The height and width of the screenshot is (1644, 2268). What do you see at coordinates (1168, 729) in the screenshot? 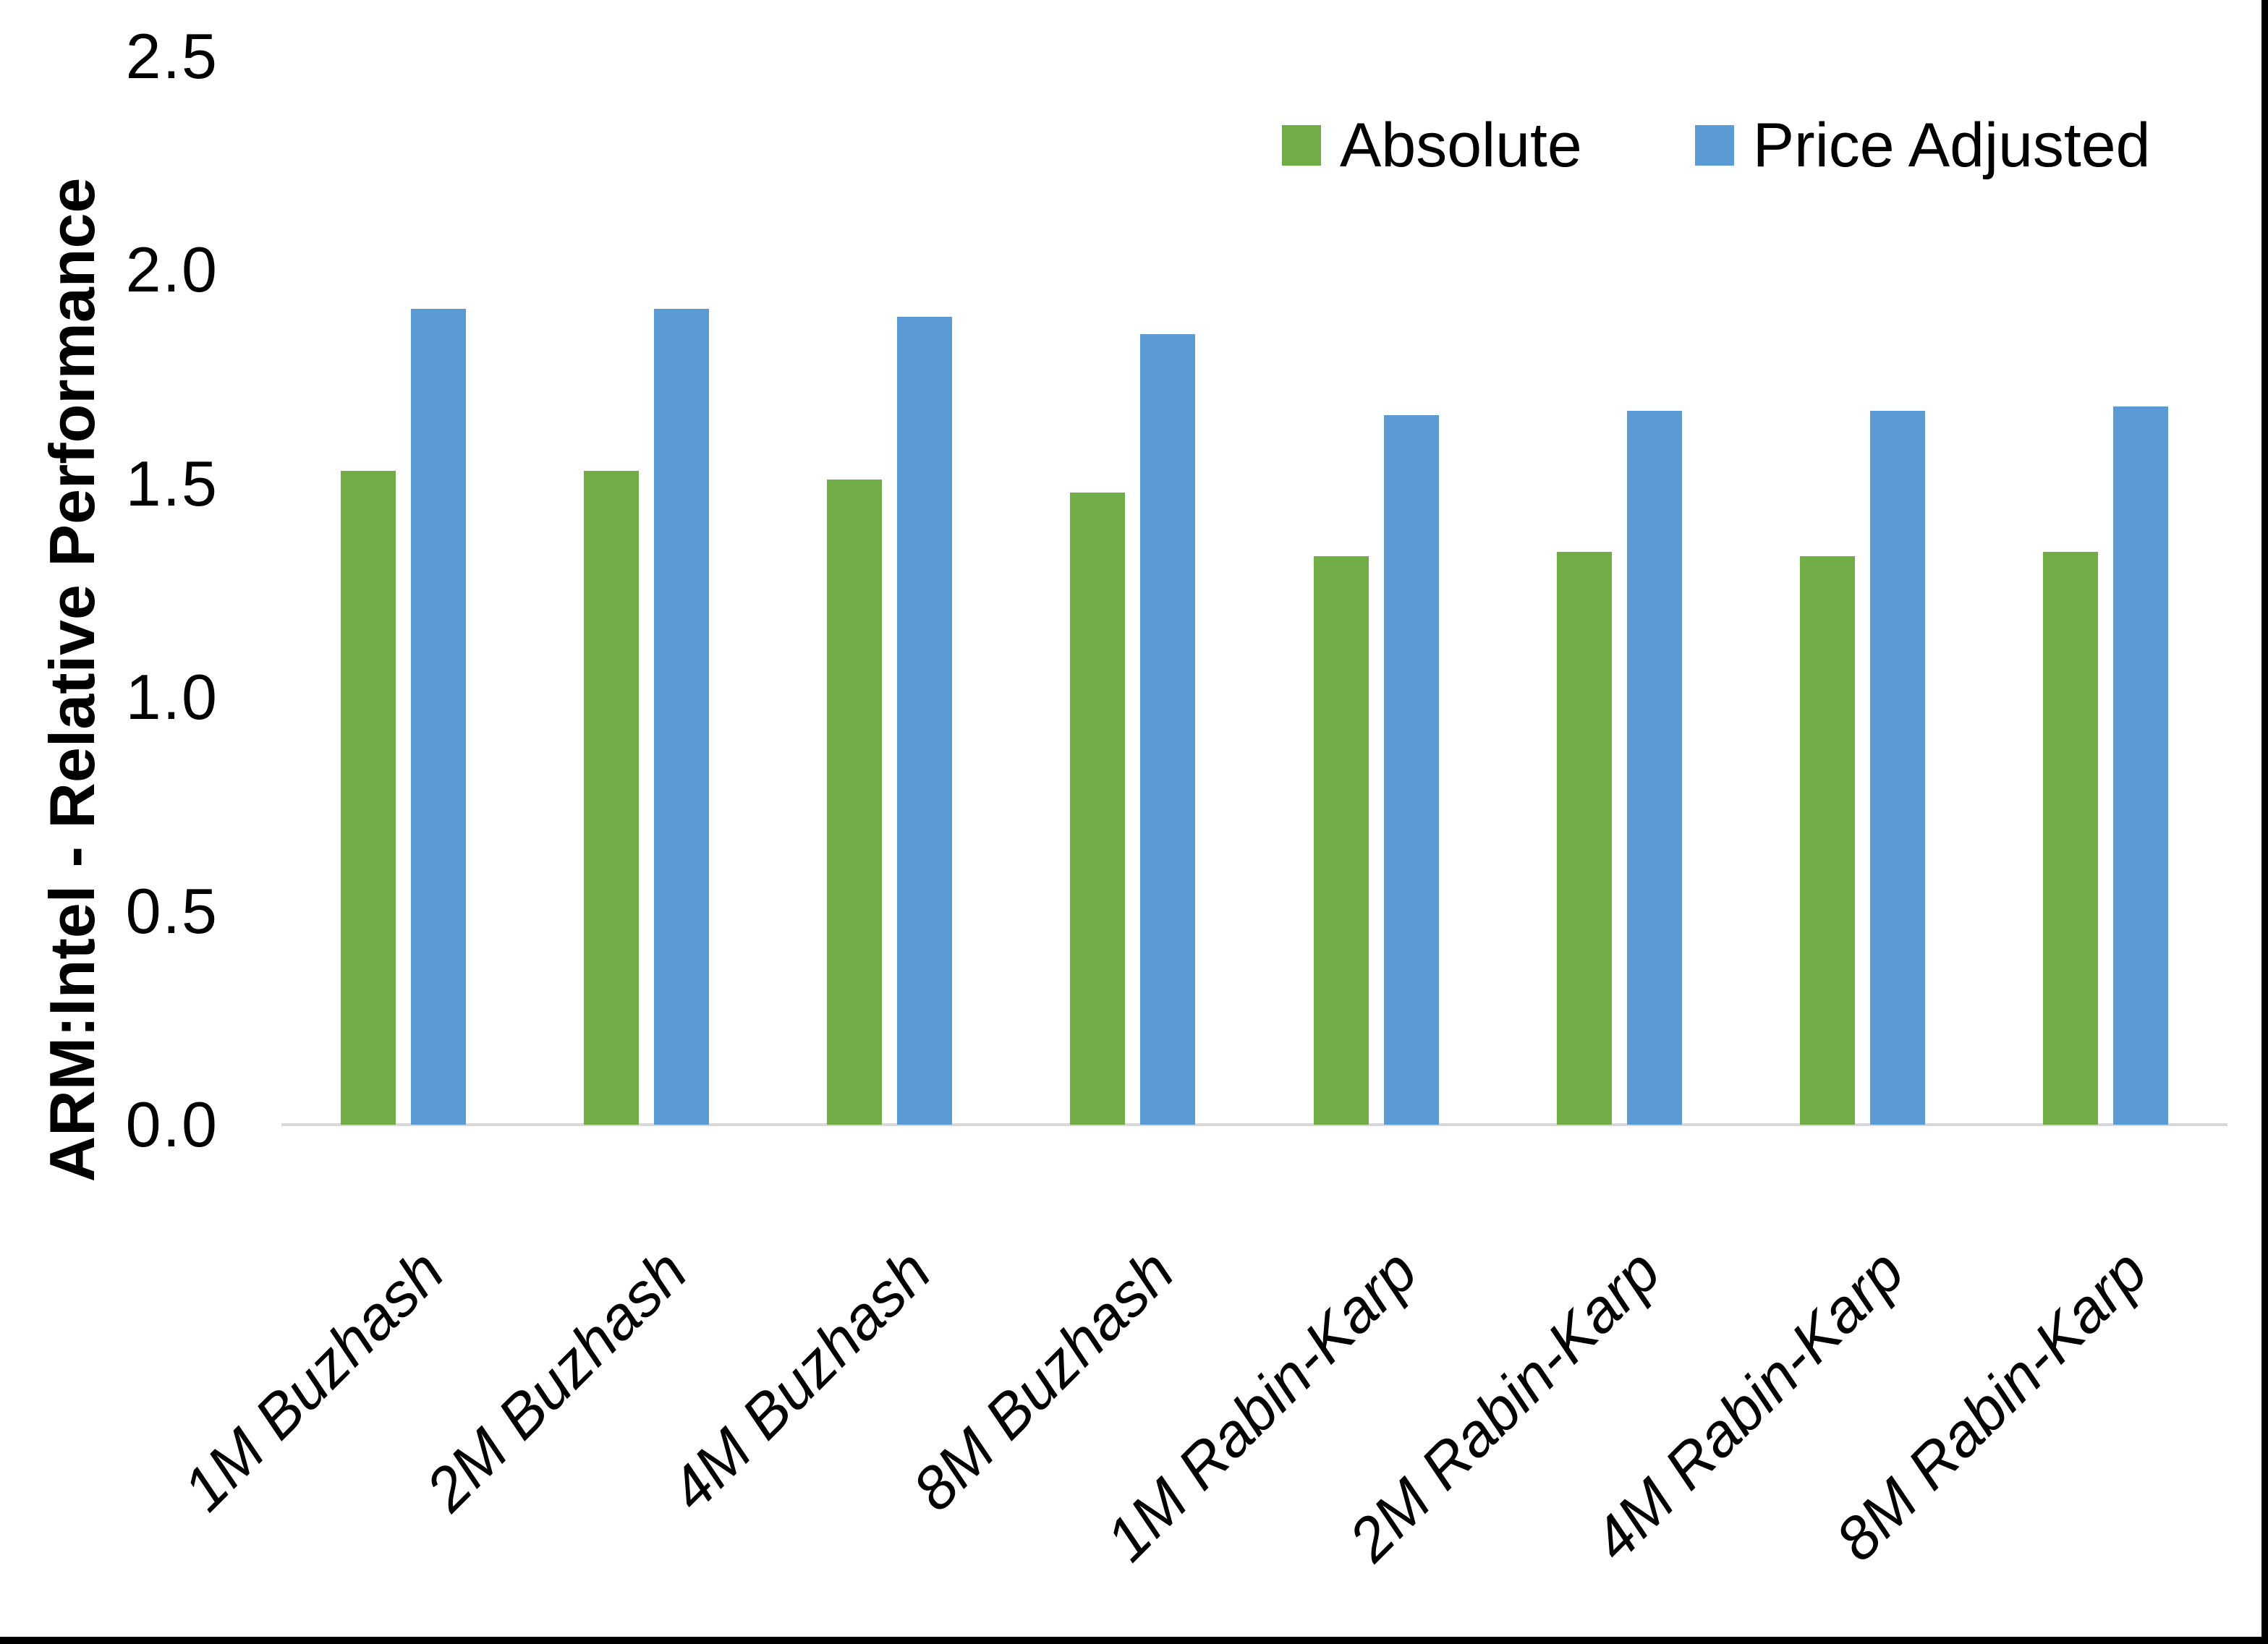
I see `bar-price-adjusted-8m-buzhash` at bounding box center [1168, 729].